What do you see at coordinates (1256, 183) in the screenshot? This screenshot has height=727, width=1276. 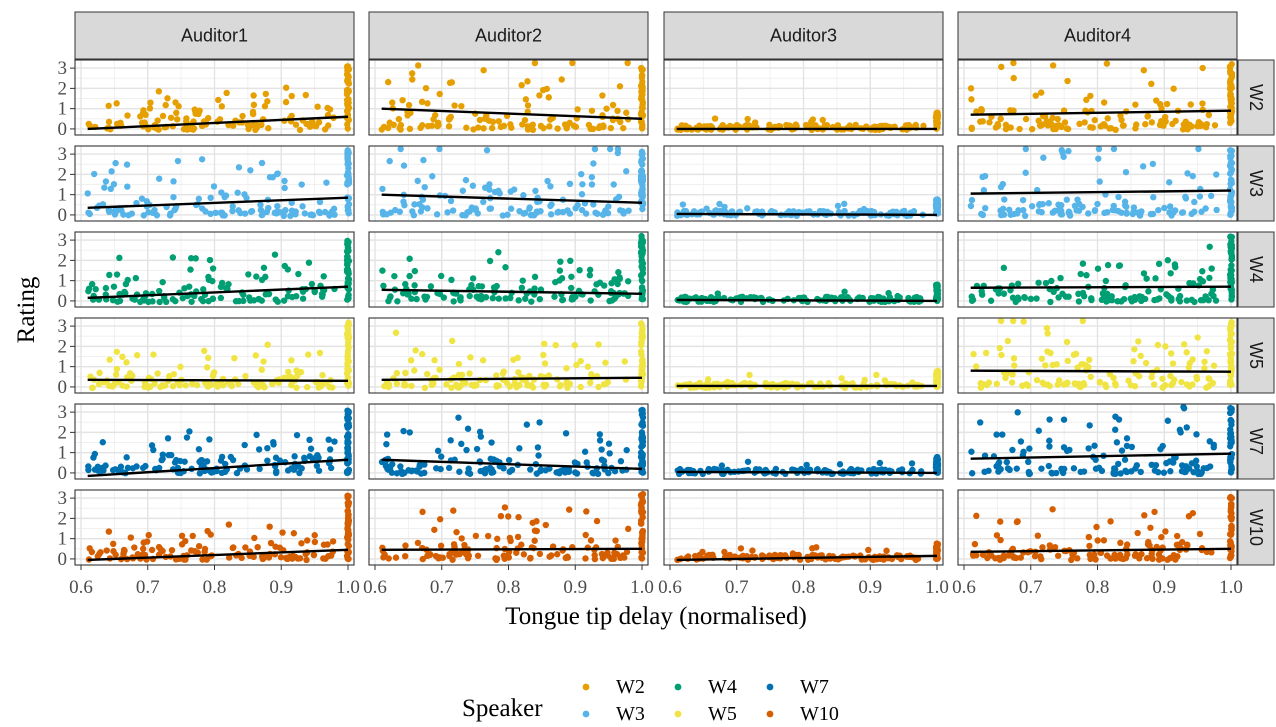 I see `facet-row-strip-bg` at bounding box center [1256, 183].